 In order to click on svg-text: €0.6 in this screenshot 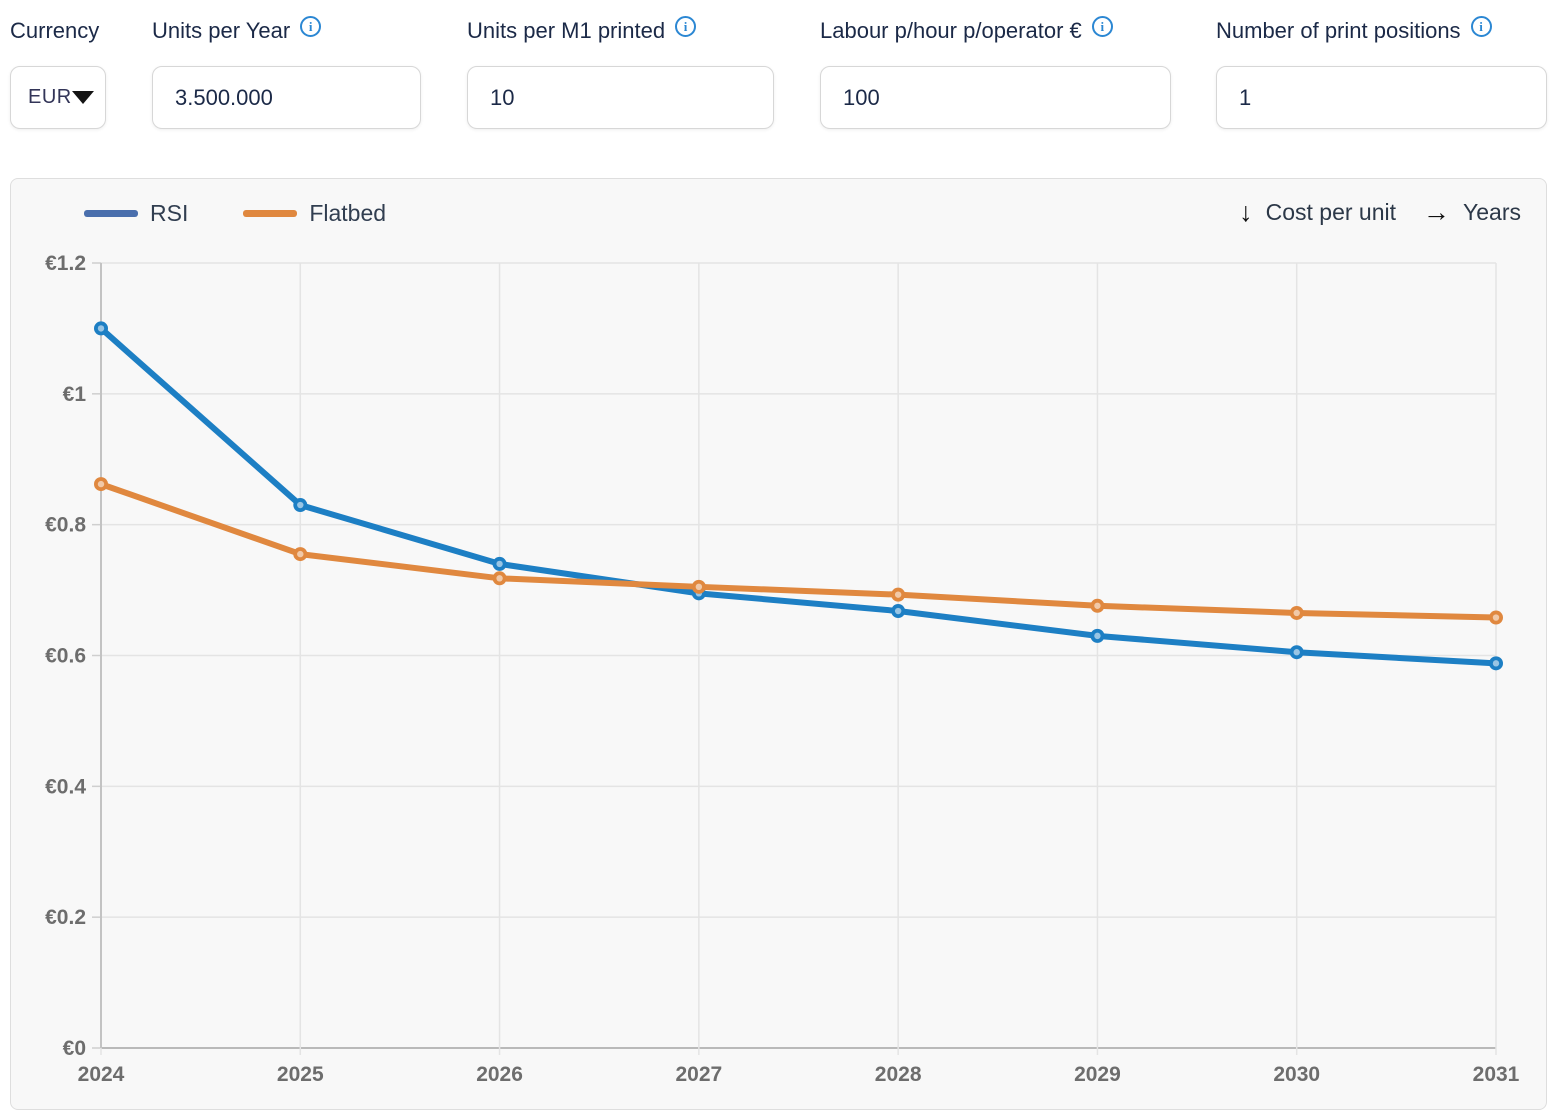, I will do `click(65, 656)`.